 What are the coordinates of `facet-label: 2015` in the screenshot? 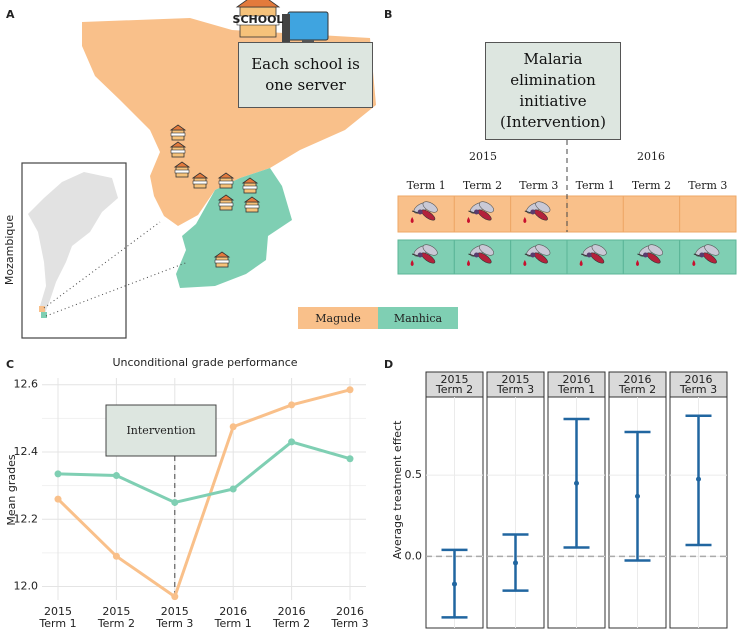 It's located at (455, 379).